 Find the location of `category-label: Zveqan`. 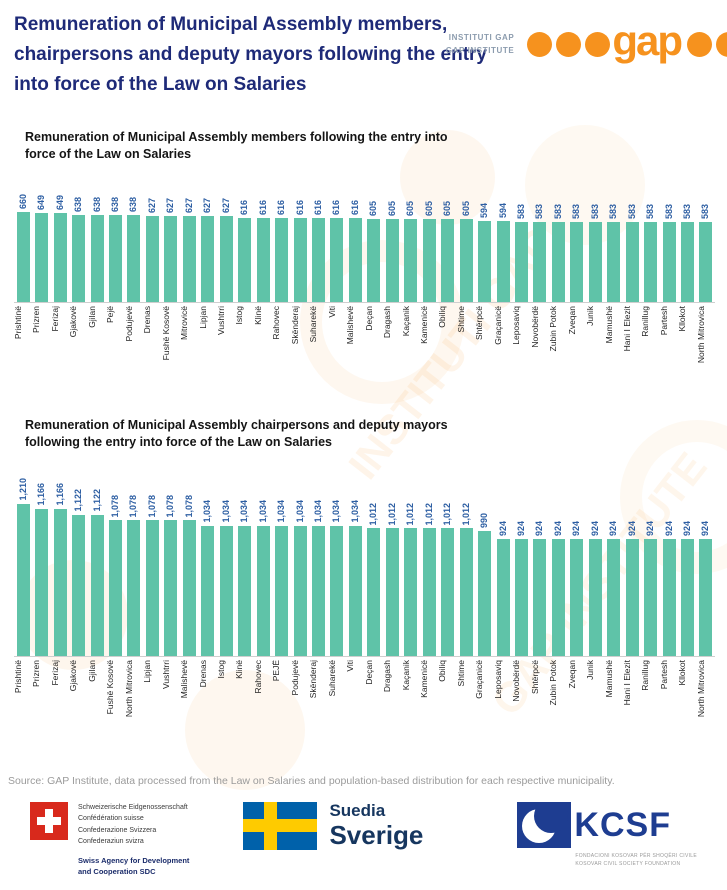

category-label: Zveqan is located at coordinates (571, 320).